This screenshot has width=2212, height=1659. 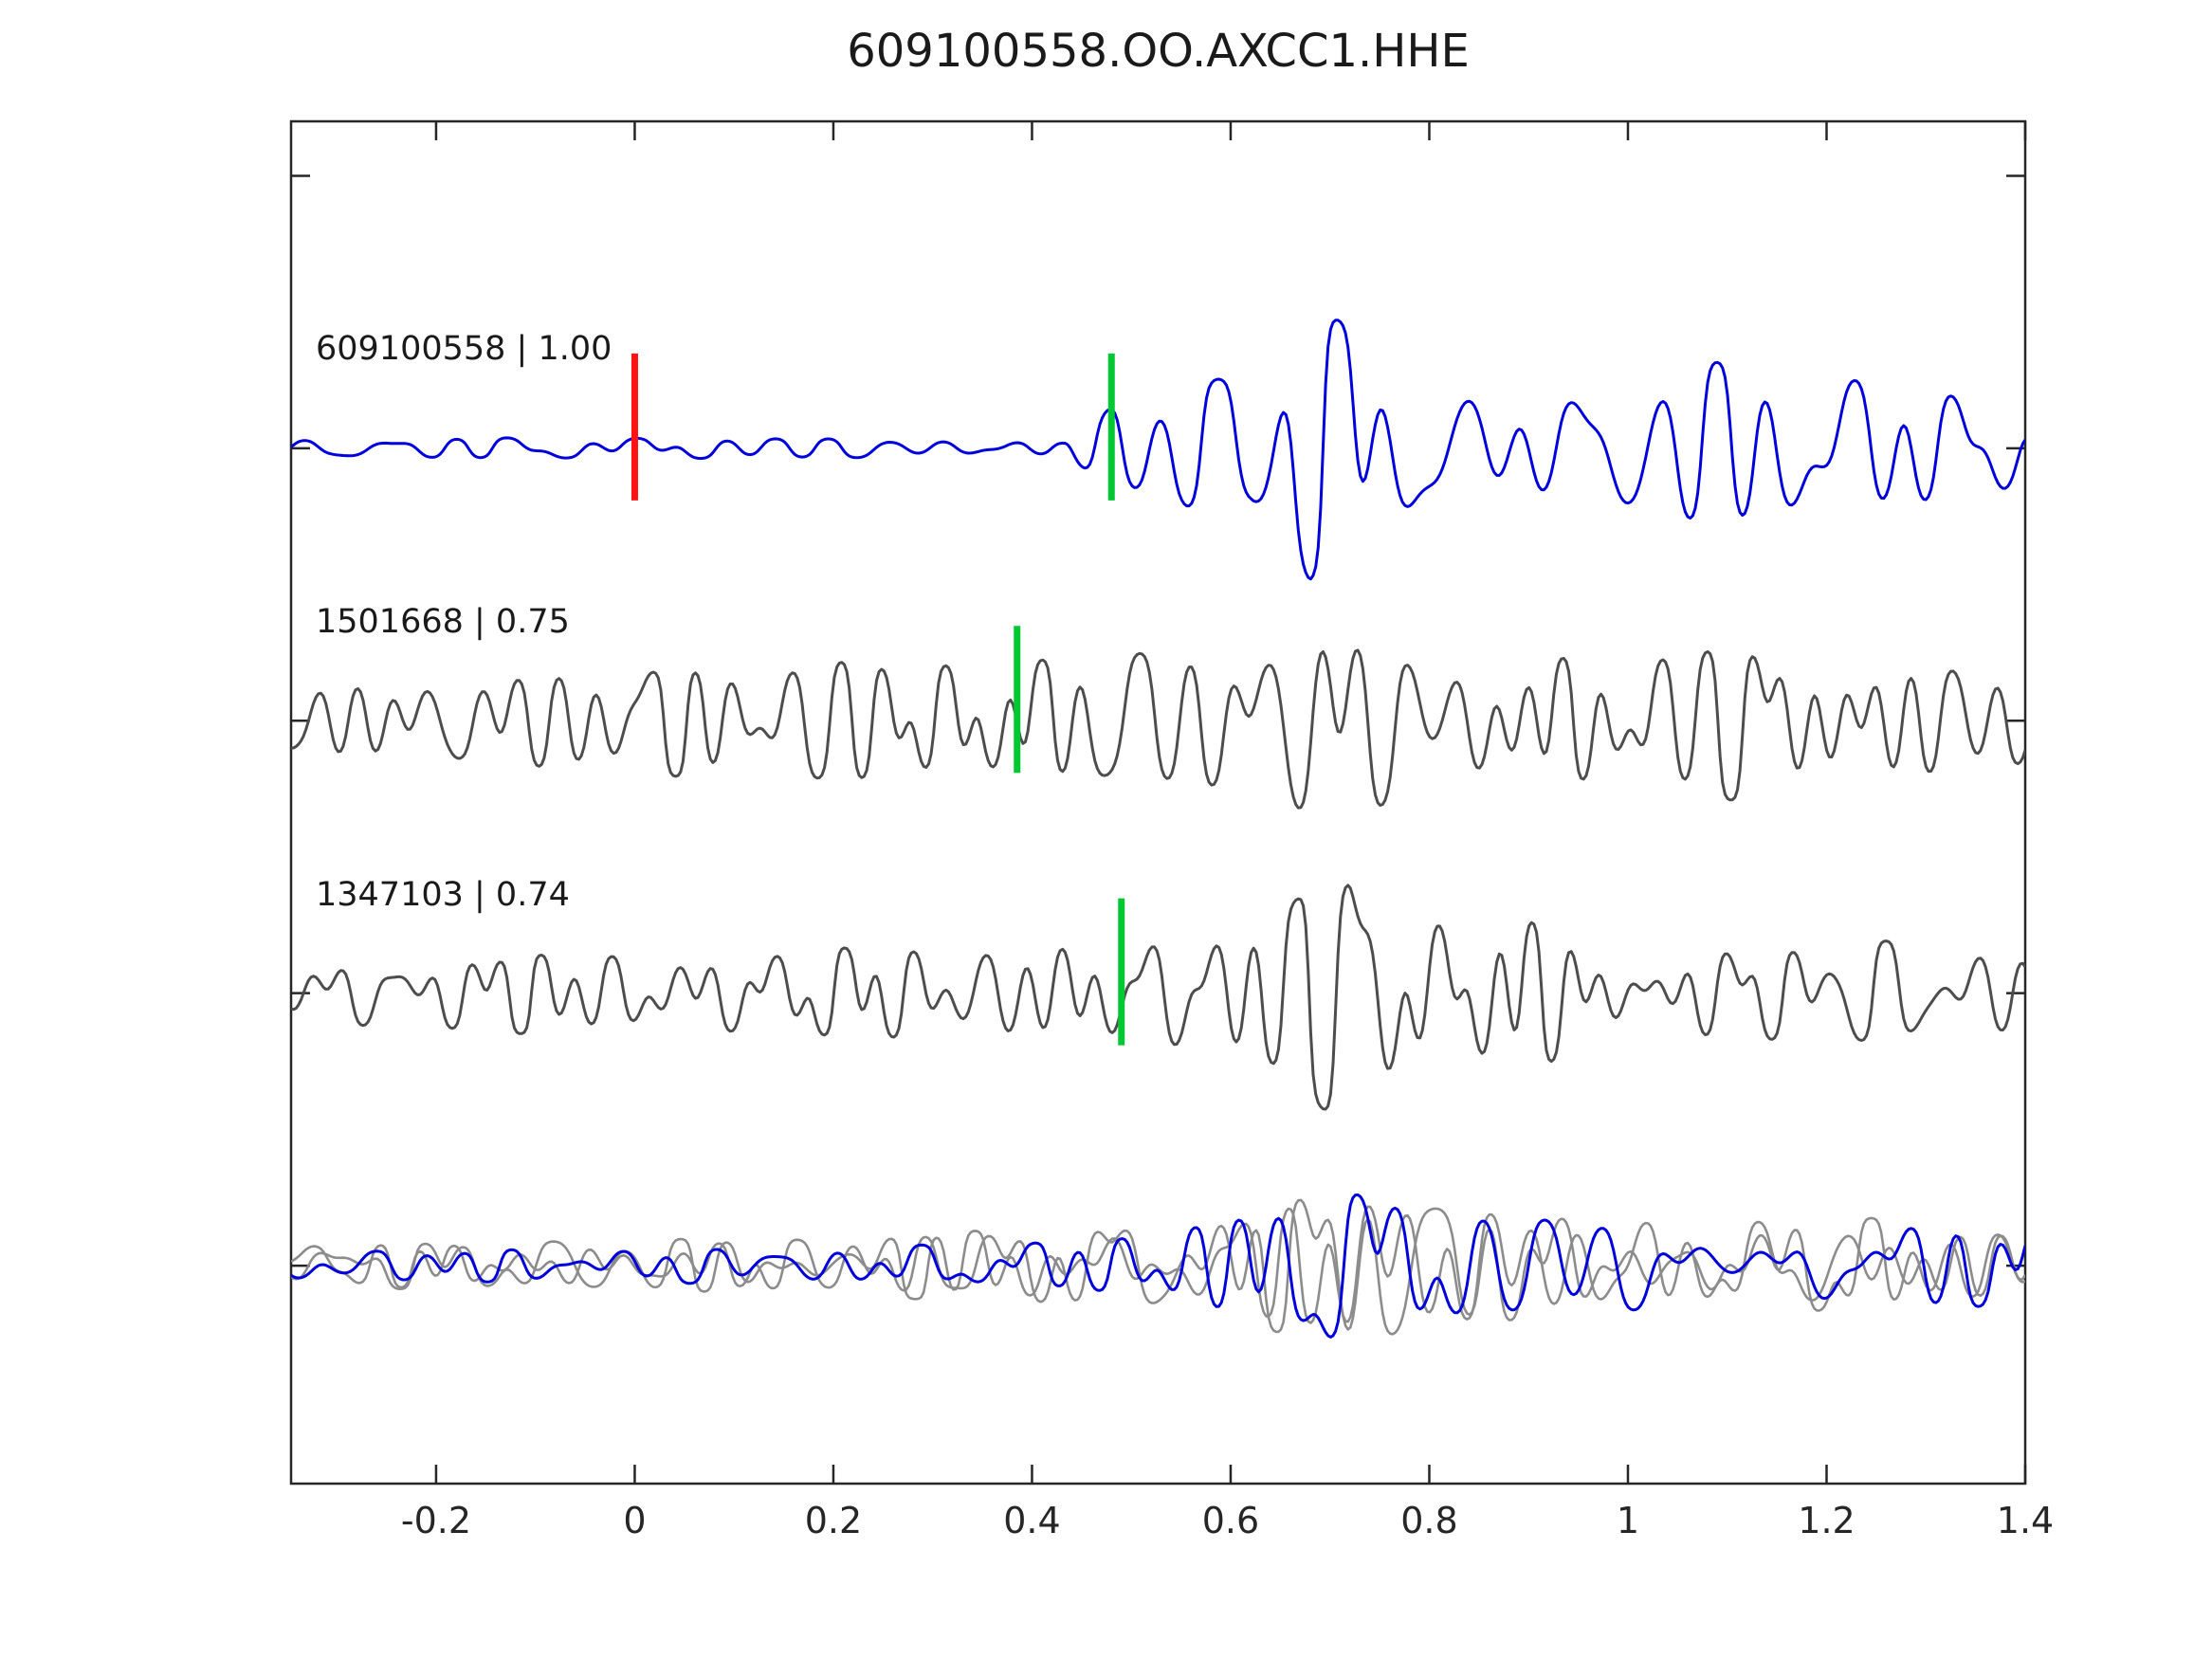 What do you see at coordinates (1826, 1520) in the screenshot?
I see `x-tick-label: 1.2` at bounding box center [1826, 1520].